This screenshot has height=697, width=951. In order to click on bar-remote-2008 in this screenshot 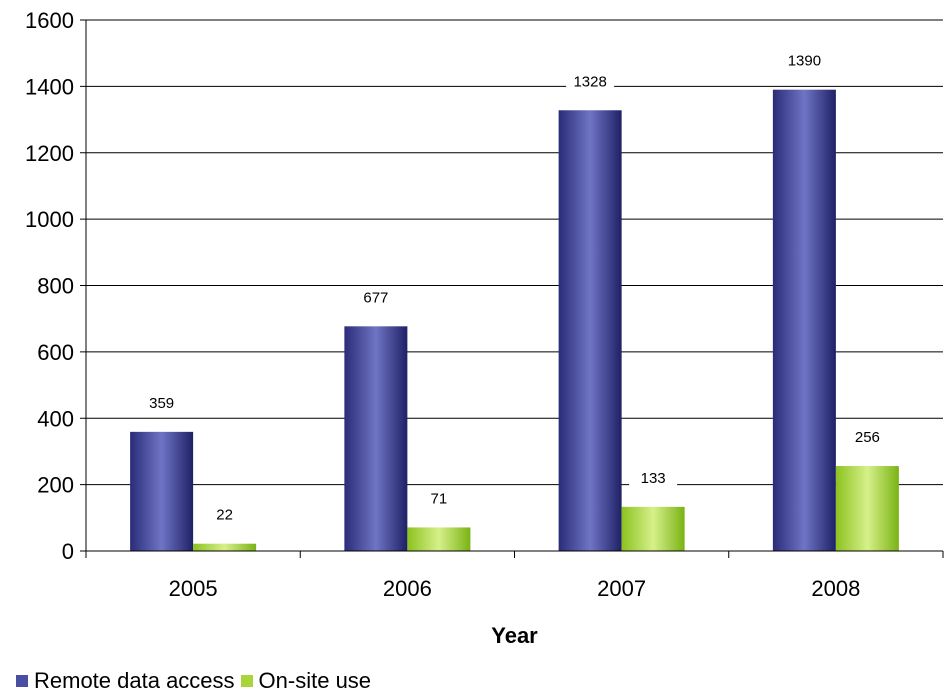, I will do `click(804, 320)`.